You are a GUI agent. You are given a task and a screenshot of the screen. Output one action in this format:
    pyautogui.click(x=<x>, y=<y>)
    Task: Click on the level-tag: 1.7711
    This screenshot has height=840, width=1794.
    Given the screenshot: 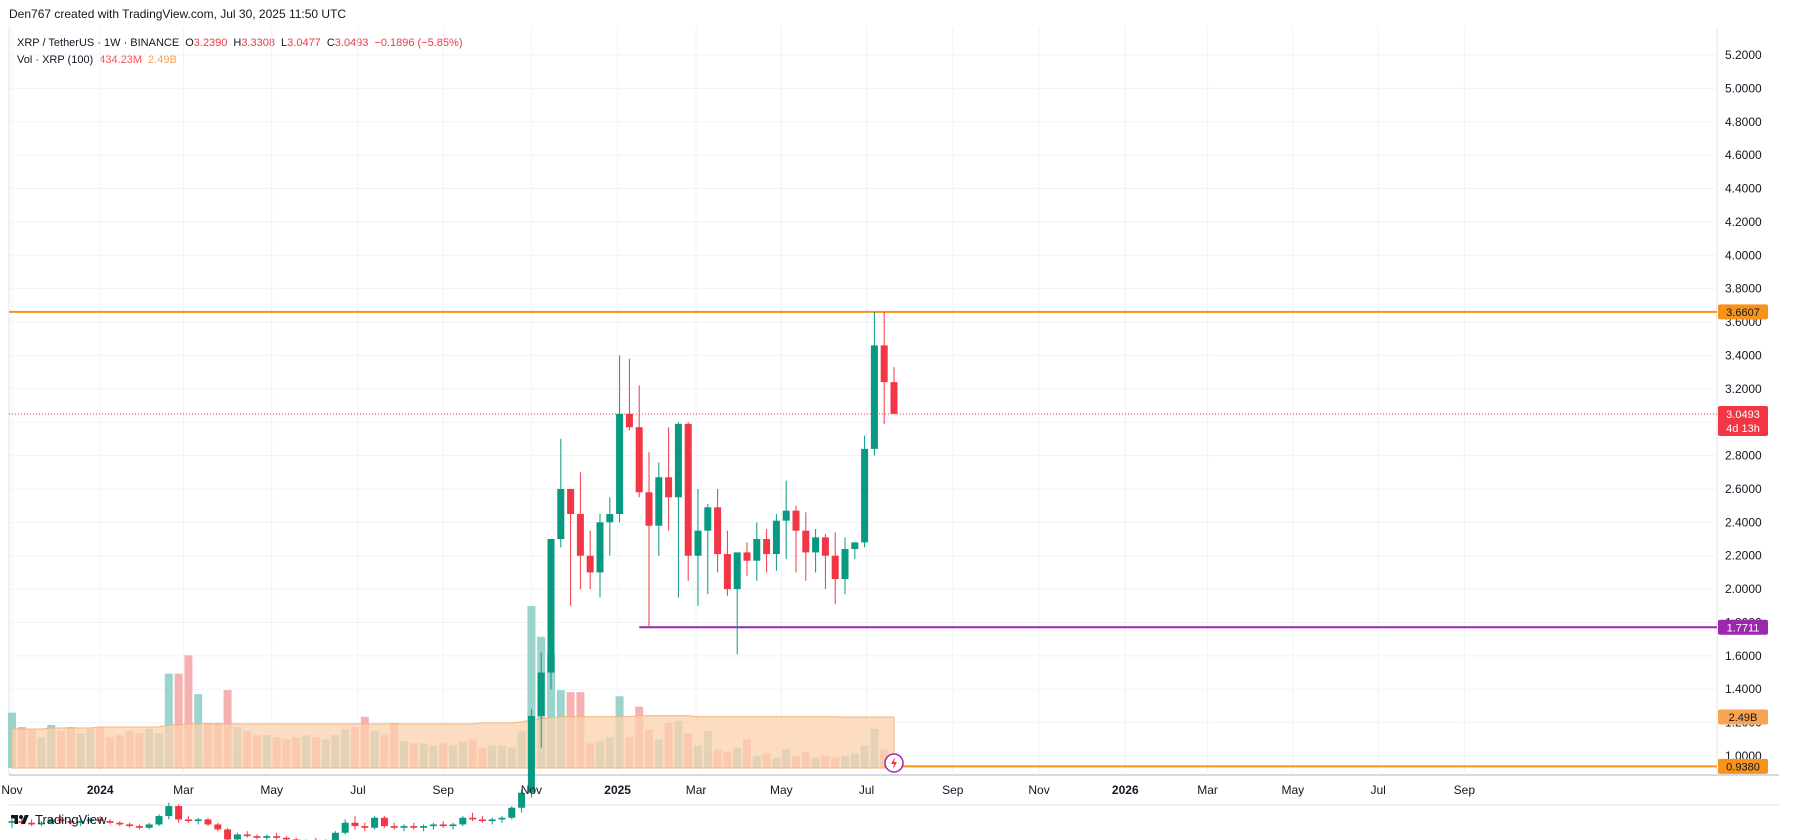 What is the action you would take?
    pyautogui.click(x=1743, y=628)
    